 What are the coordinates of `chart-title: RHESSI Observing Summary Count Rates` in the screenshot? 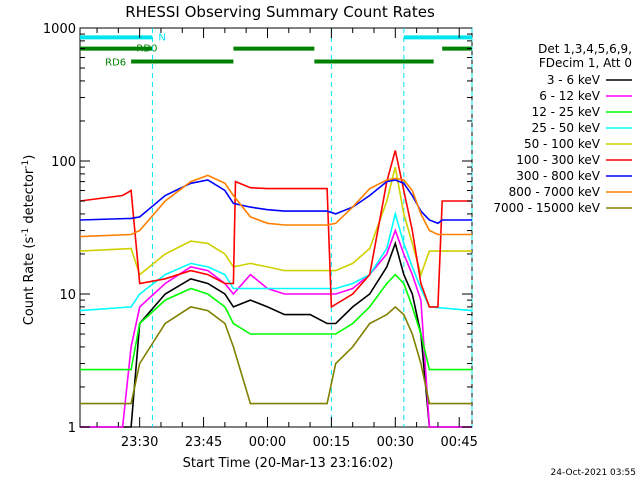 It's located at (280, 12).